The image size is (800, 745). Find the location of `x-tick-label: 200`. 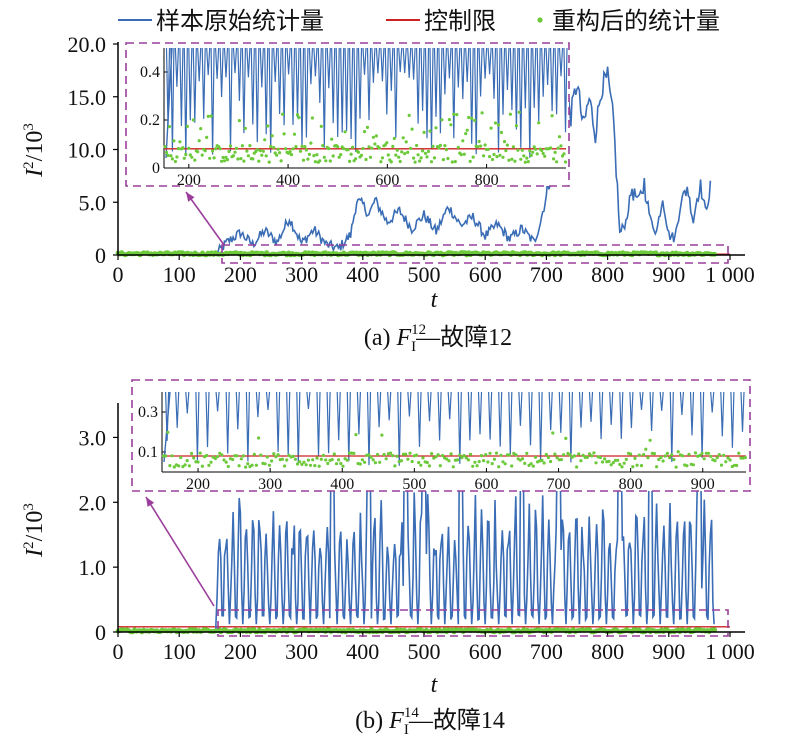

x-tick-label: 200 is located at coordinates (240, 651).